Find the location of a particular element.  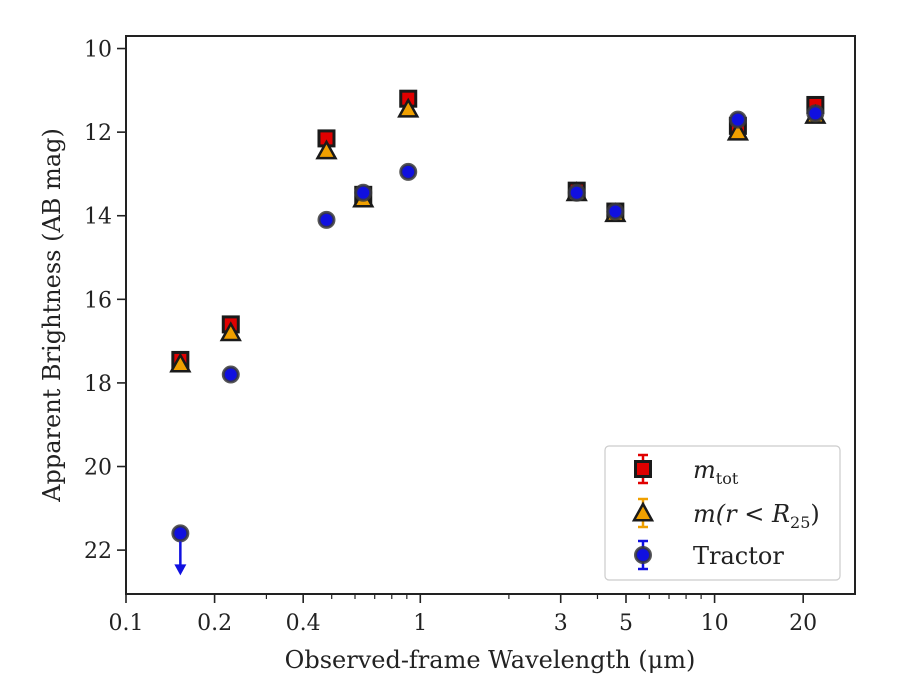

y-tick-label: 12 is located at coordinates (98, 133).